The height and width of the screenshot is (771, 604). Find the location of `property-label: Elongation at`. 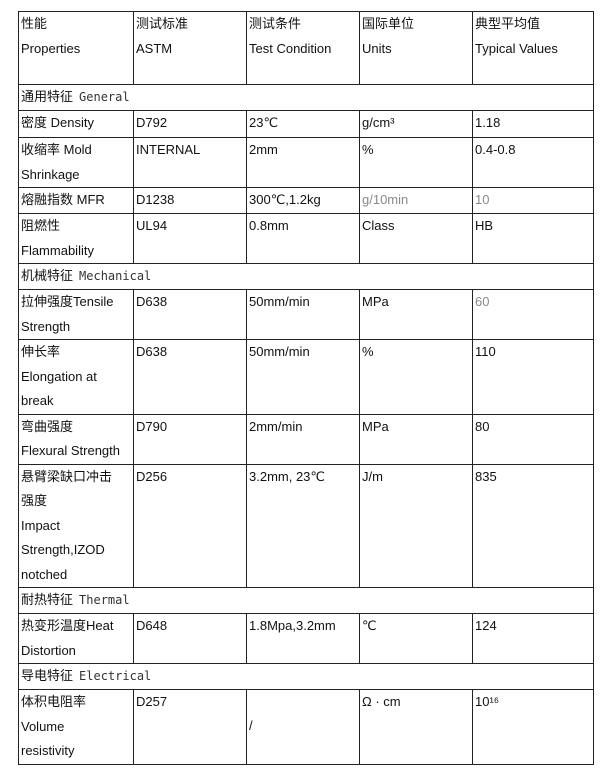

property-label: Elongation at is located at coordinates (59, 376).